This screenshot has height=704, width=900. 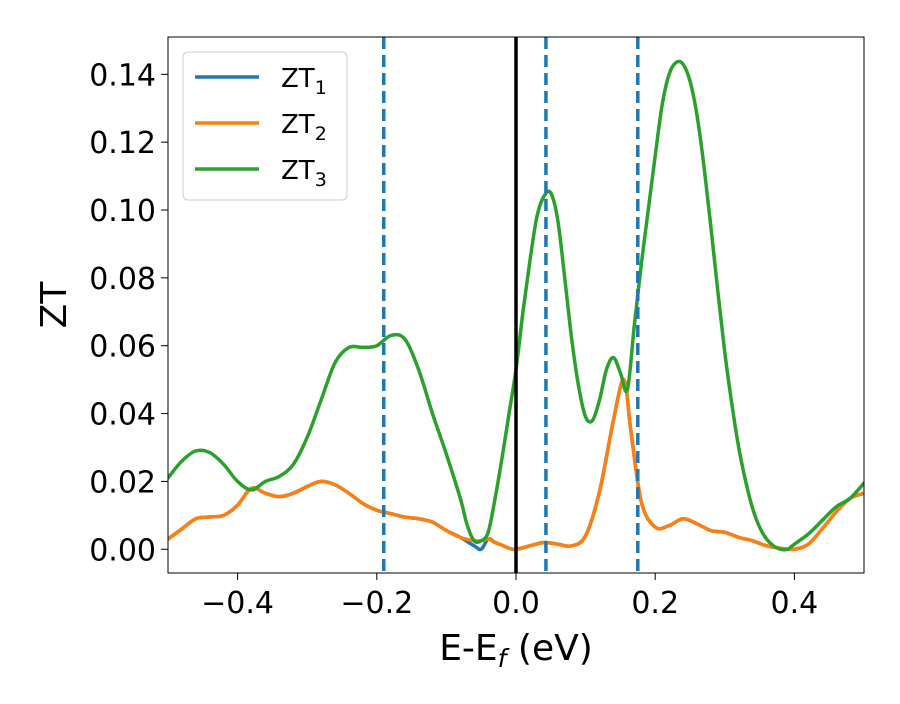 I want to click on y-tick-label: 0.10, so click(x=122, y=211).